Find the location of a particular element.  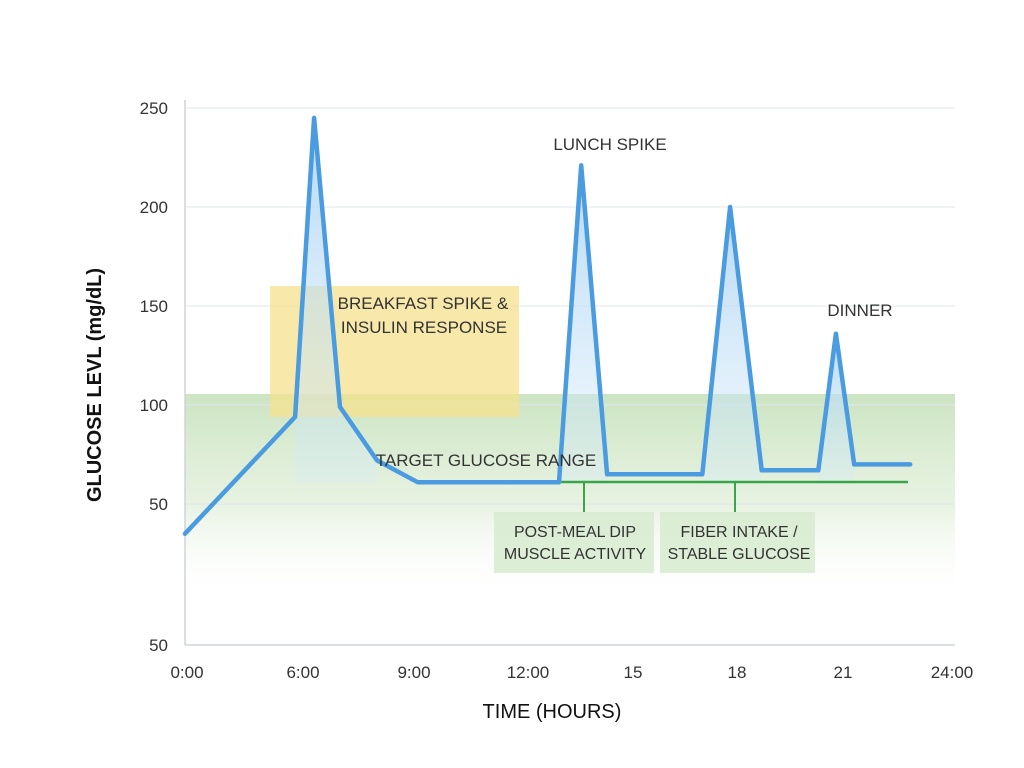

x-tick-label: 12:00 is located at coordinates (528, 672).